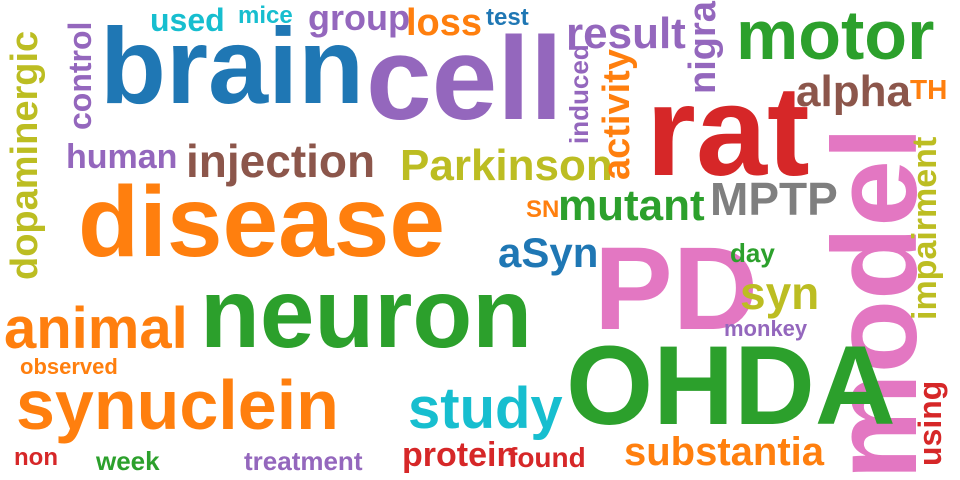  Describe the element at coordinates (485, 408) in the screenshot. I see `word-study: study` at that location.